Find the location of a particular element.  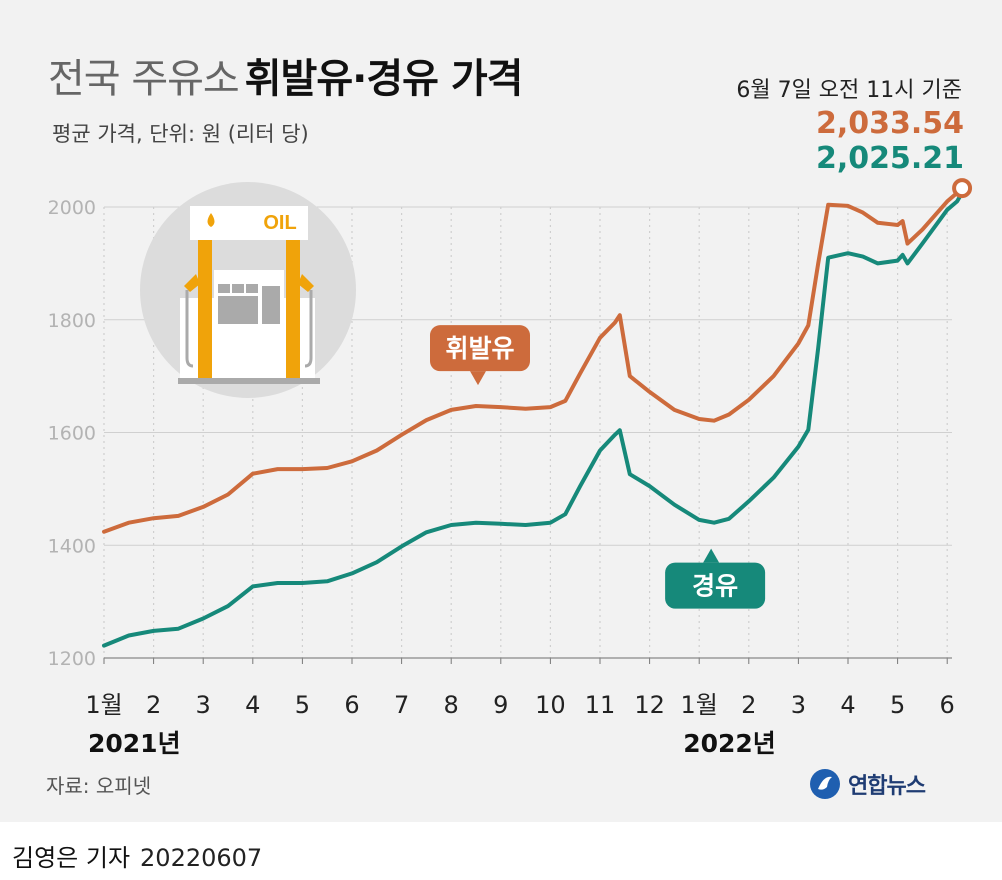

y-tick-labels: 1200 1400 1600 1800 2000 is located at coordinates (72, 433).